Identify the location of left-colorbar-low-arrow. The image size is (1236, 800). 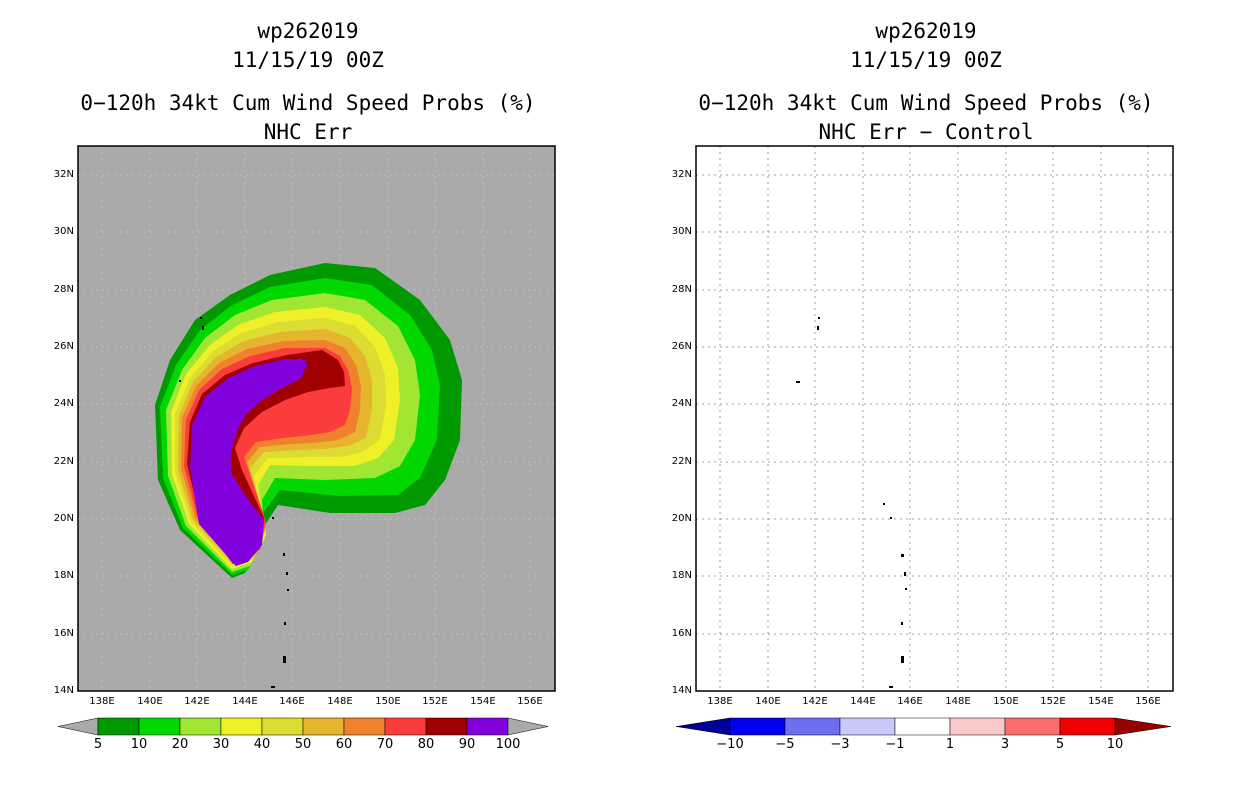
(78, 726).